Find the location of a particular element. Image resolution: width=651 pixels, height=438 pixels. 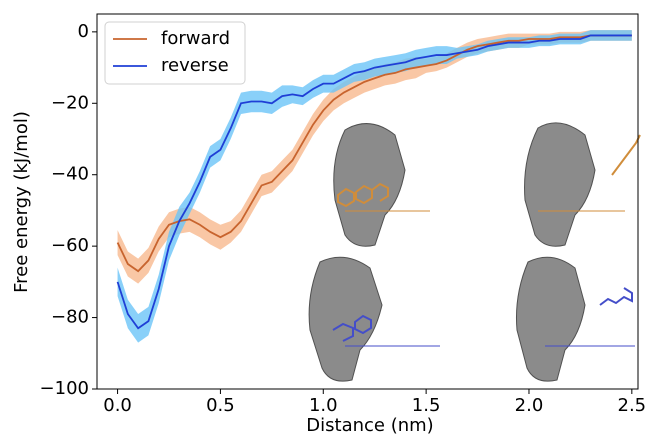

y-tick-label: −100 is located at coordinates (64, 388).